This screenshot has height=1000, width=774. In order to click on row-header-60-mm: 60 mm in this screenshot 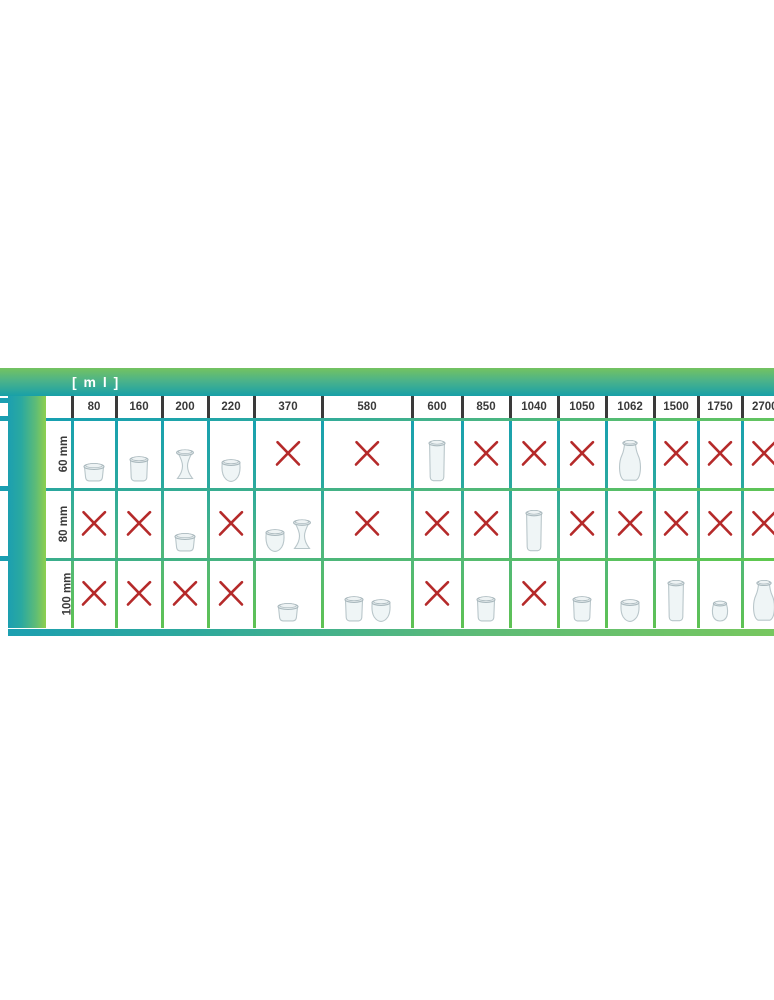, I will do `click(59, 453)`.